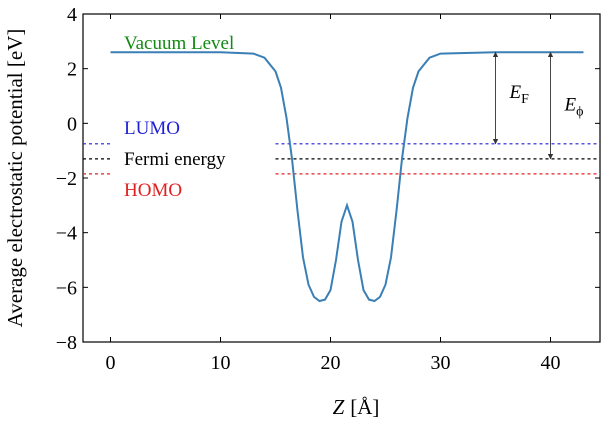  I want to click on y-tick-label: −8, so click(66, 343).